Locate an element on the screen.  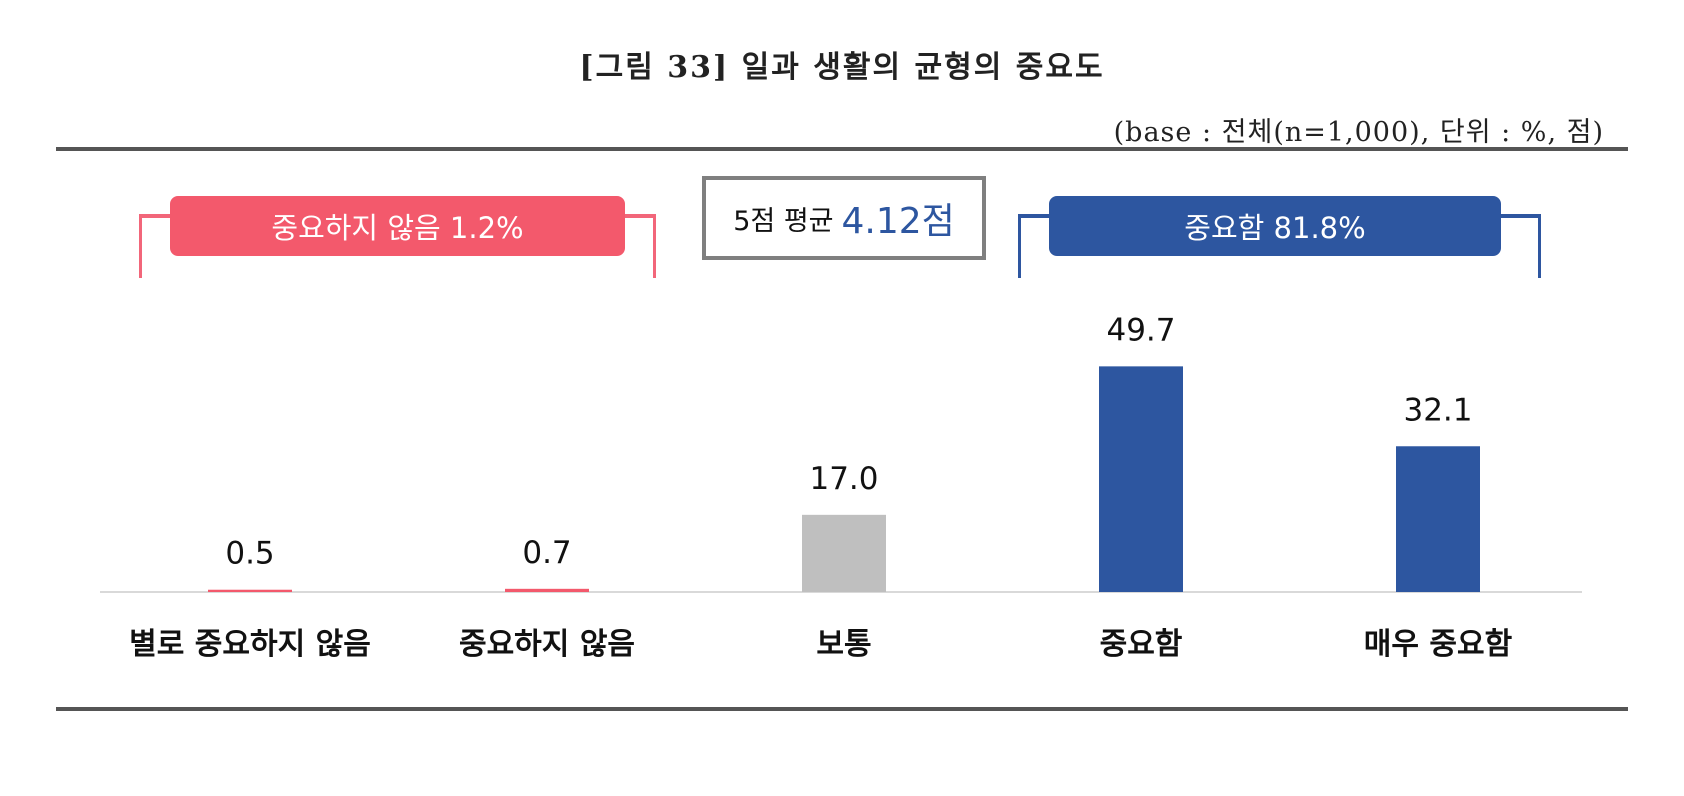
category-label-1: 별로 중요하지 않음 is located at coordinates (250, 644).